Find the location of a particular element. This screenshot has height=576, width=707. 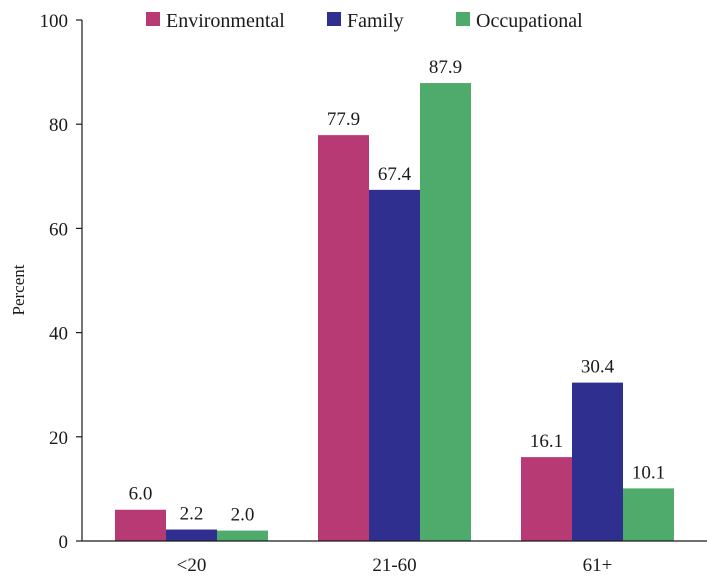

x-axis-labels: <20 21-60 61+ is located at coordinates (395, 565).